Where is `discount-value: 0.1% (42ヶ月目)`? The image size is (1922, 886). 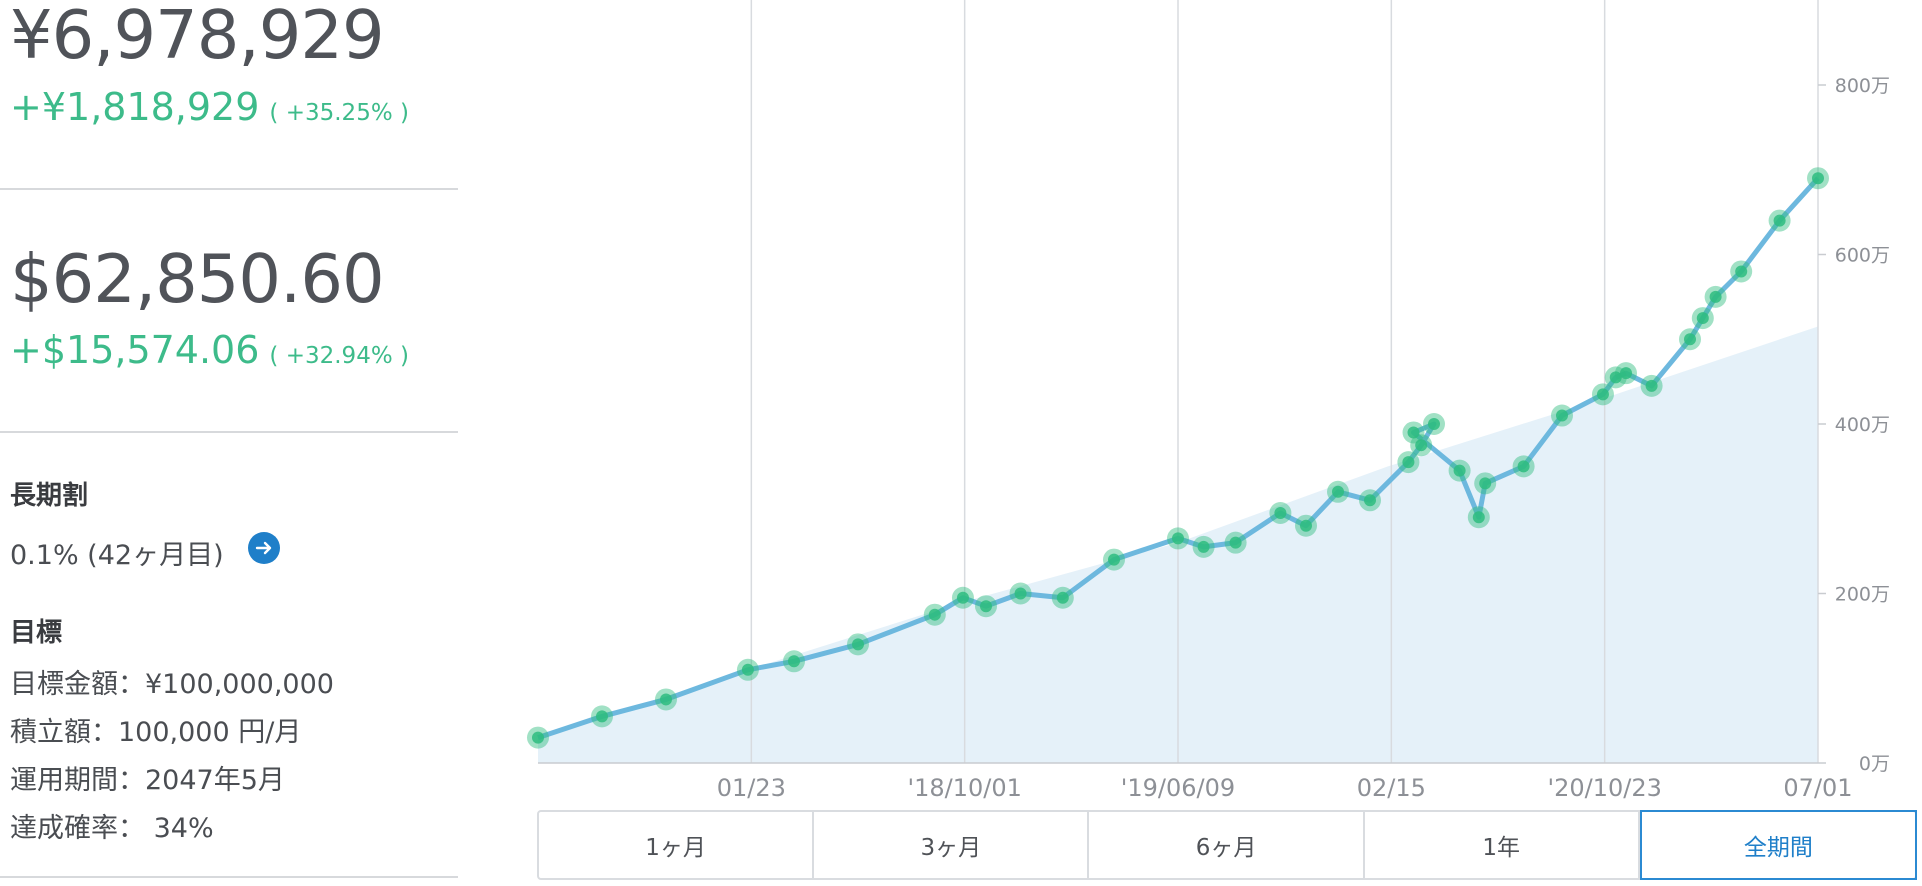 discount-value: 0.1% (42ヶ月目) is located at coordinates (117, 555).